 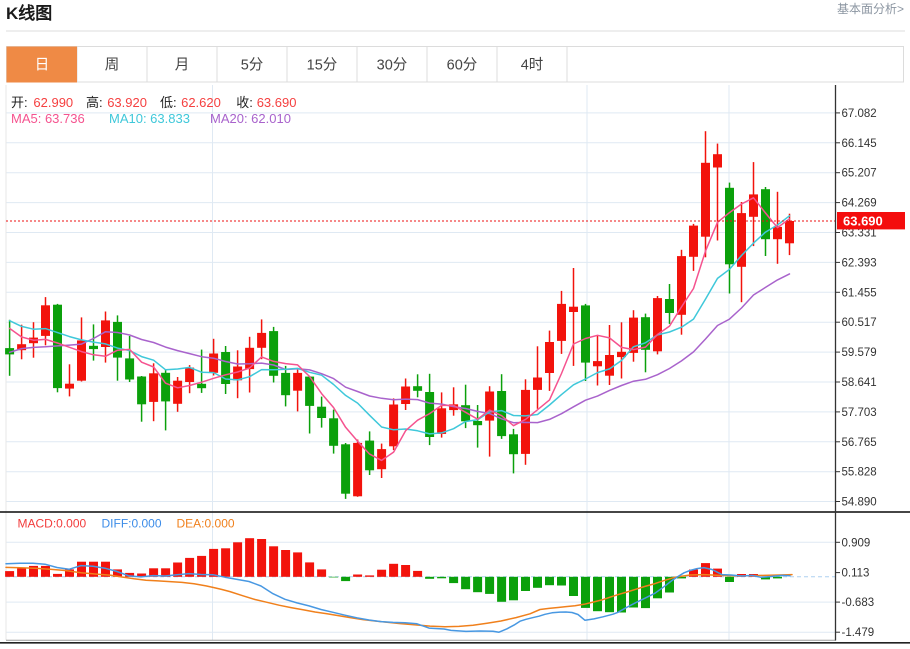 I want to click on svg-text: 62.620, so click(x=201, y=102).